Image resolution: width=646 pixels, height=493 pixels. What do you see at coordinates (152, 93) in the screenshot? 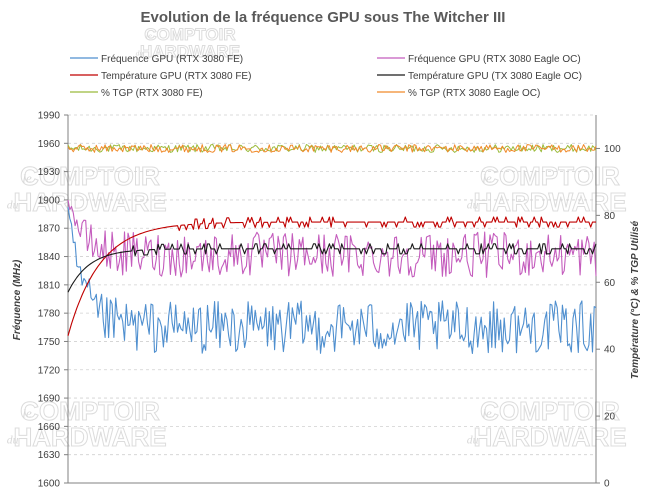
I see `legend-label-fe-tgp: % TGP (RTX 3080 FE)` at bounding box center [152, 93].